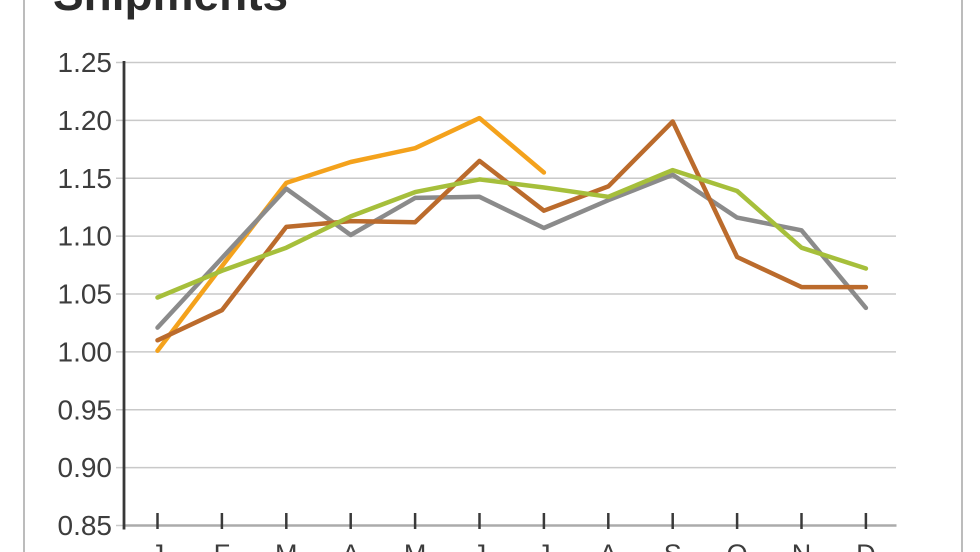  I want to click on x-axis-month-label: S, so click(673, 545).